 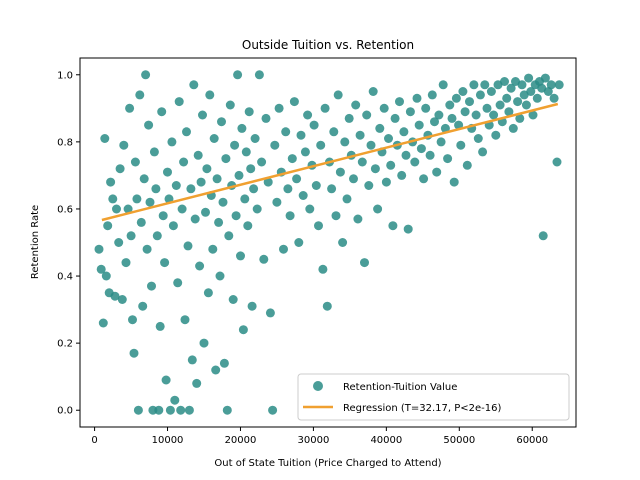 I want to click on y-axis-label: Retention Rate, so click(x=35, y=242).